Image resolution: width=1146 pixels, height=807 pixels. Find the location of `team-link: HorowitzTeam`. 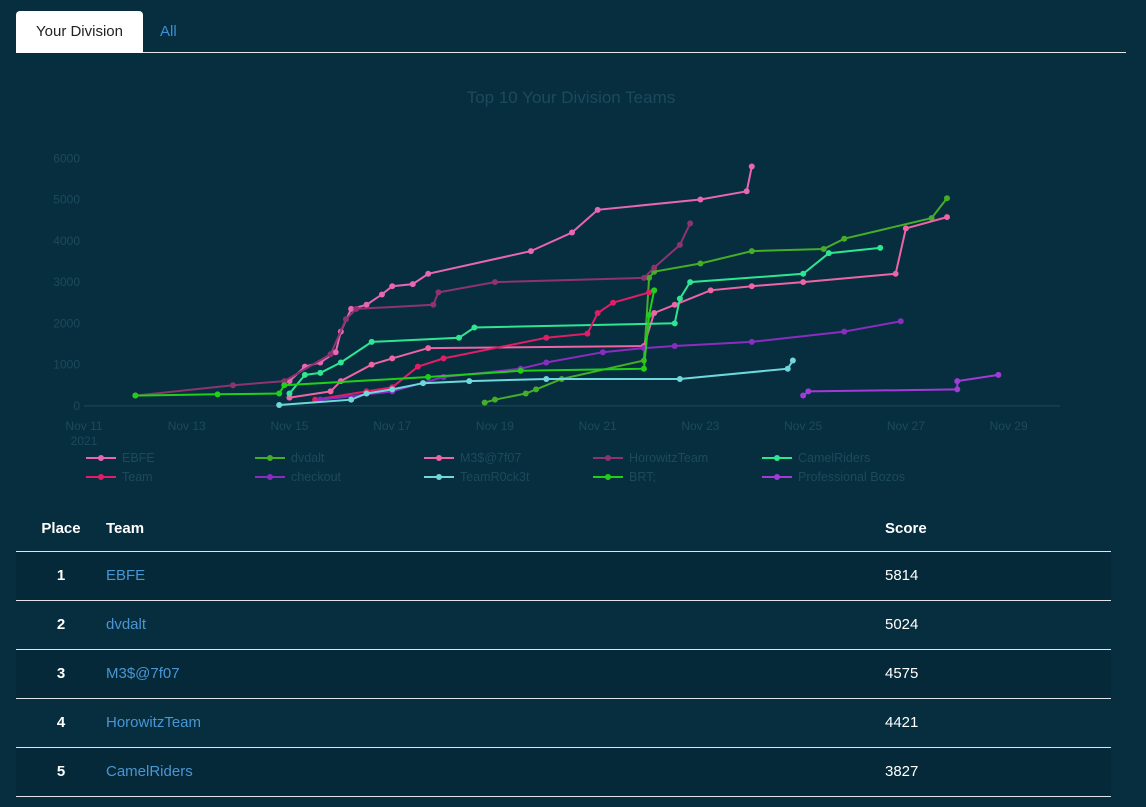

team-link: HorowitzTeam is located at coordinates (495, 723).